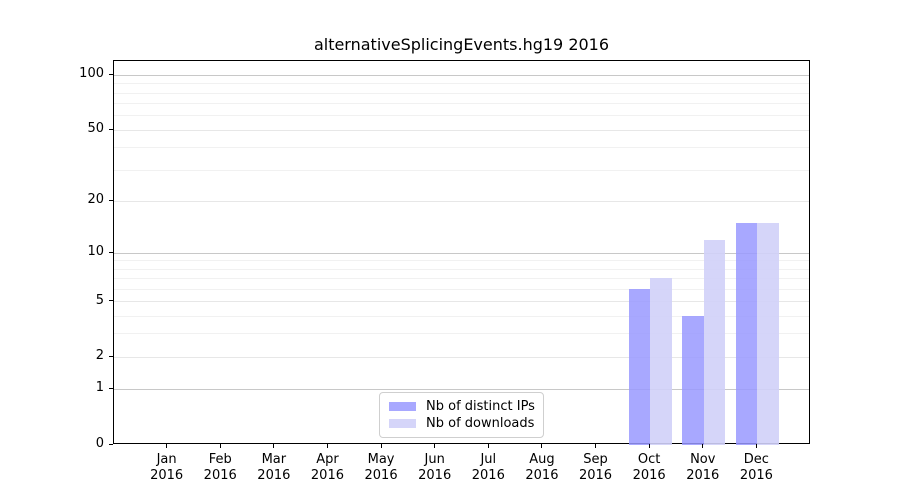 This screenshot has width=900, height=500. I want to click on bar-nb-of-downloads-nov, so click(714, 342).